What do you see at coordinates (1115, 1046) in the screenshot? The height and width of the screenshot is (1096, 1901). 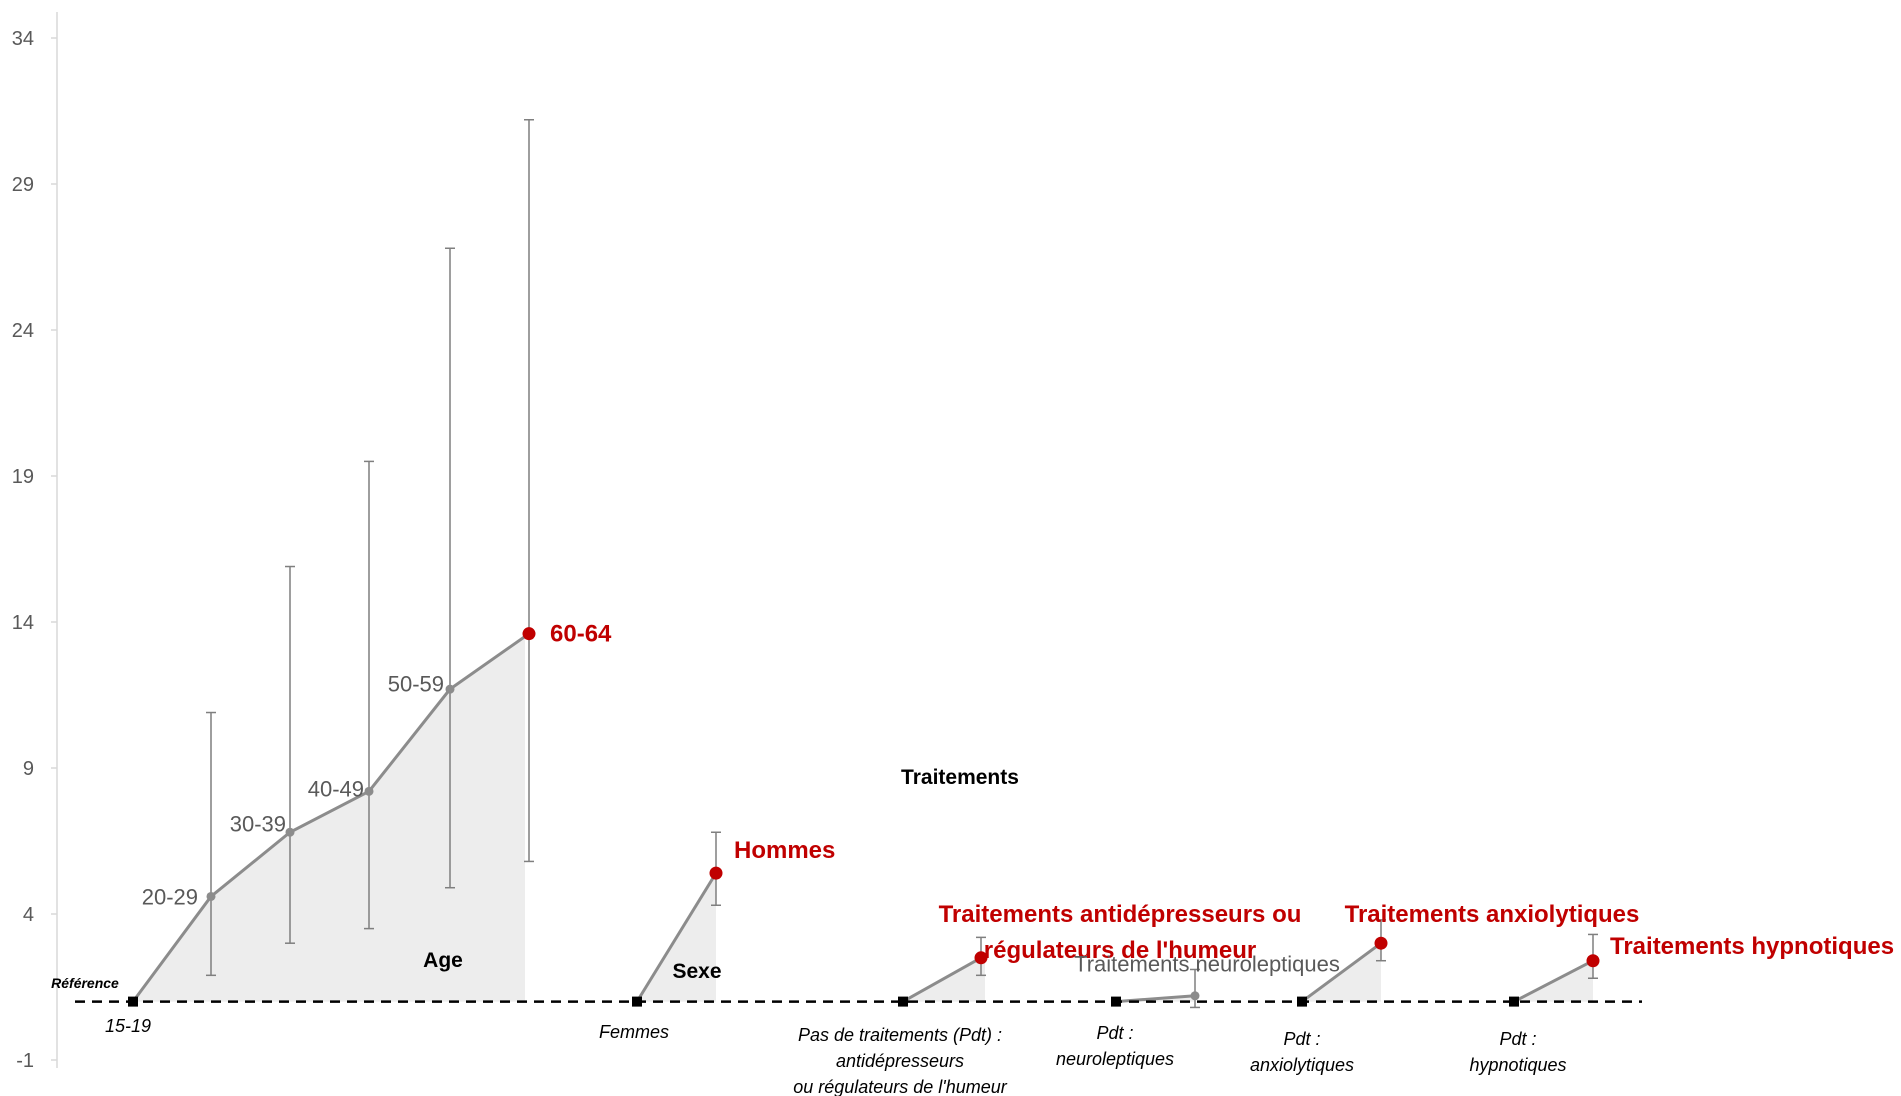 I see `reference-category-label: Pdt : neuroleptiques` at bounding box center [1115, 1046].